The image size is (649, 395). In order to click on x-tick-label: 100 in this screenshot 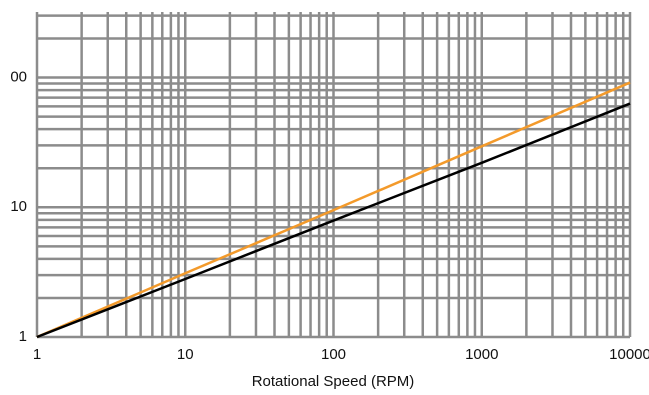, I will do `click(333, 354)`.